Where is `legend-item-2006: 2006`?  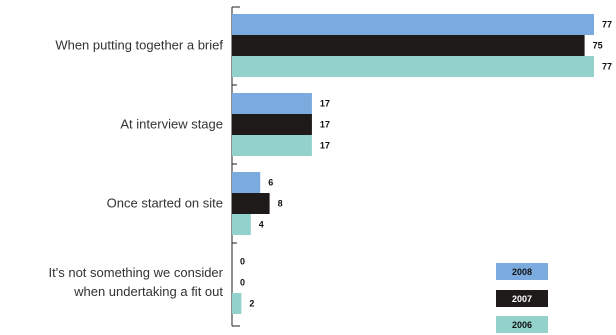 legend-item-2006: 2006 is located at coordinates (522, 324).